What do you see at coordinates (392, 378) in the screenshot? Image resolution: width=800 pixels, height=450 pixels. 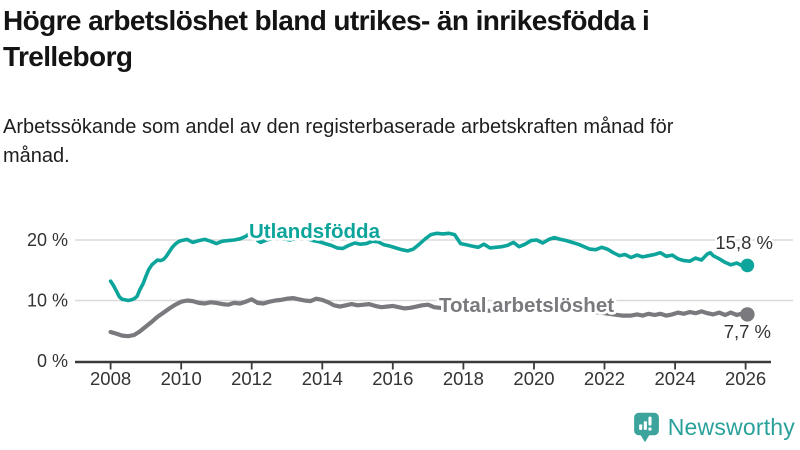 I see `x-axis-tick-label: 2016` at bounding box center [392, 378].